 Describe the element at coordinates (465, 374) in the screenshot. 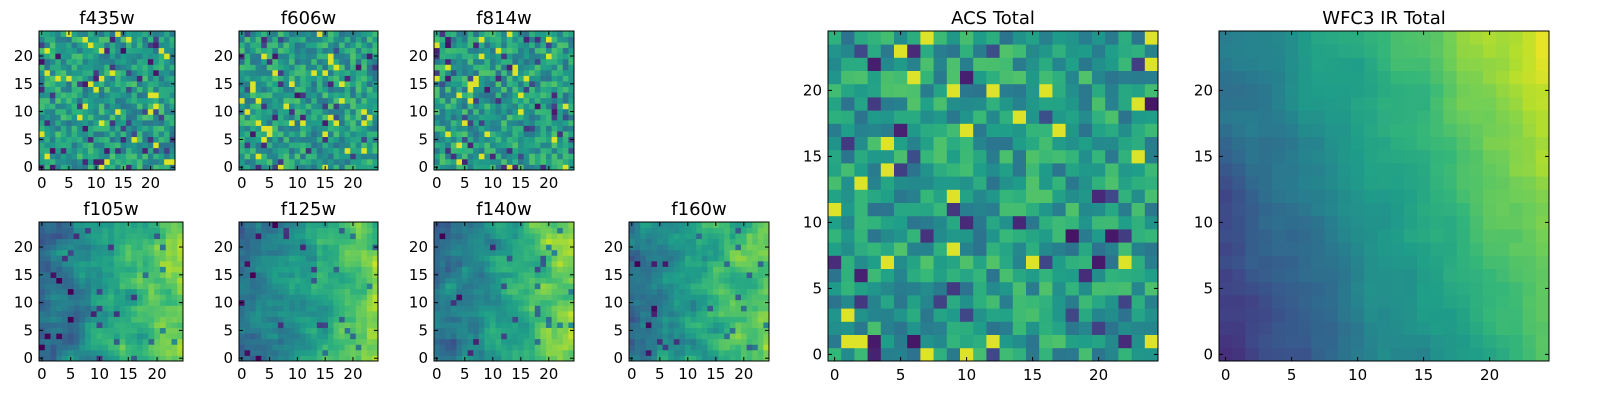

I see `x-tick-label: 5` at that location.